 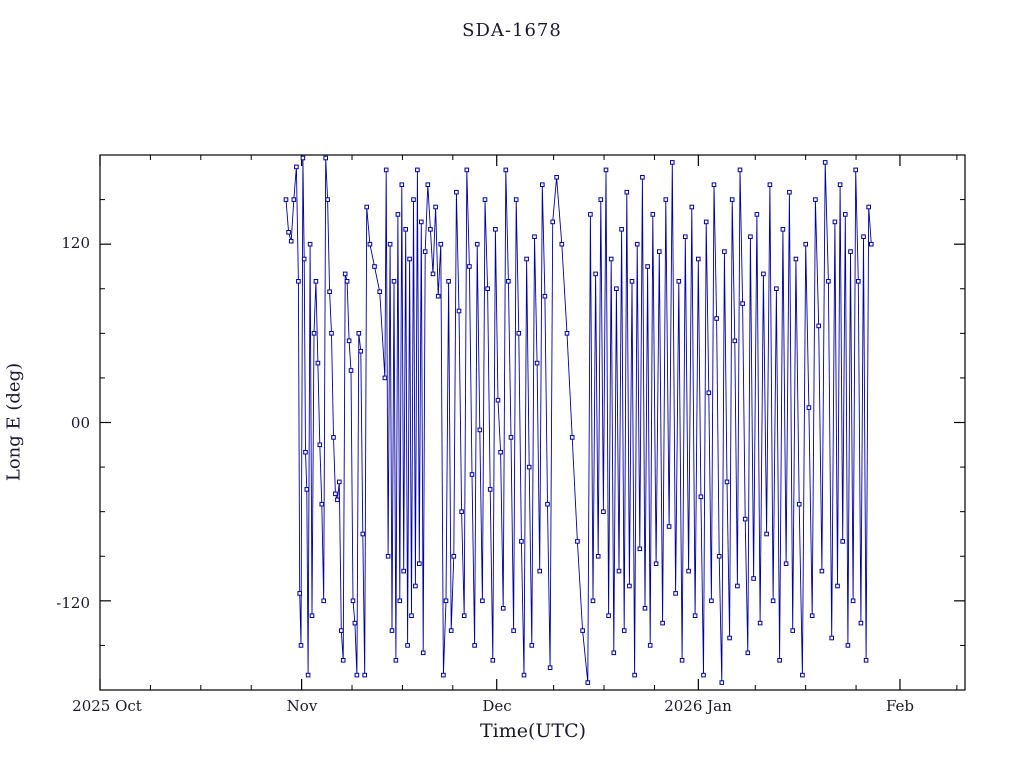 I want to click on ytick-label-120: 120, so click(x=75, y=243).